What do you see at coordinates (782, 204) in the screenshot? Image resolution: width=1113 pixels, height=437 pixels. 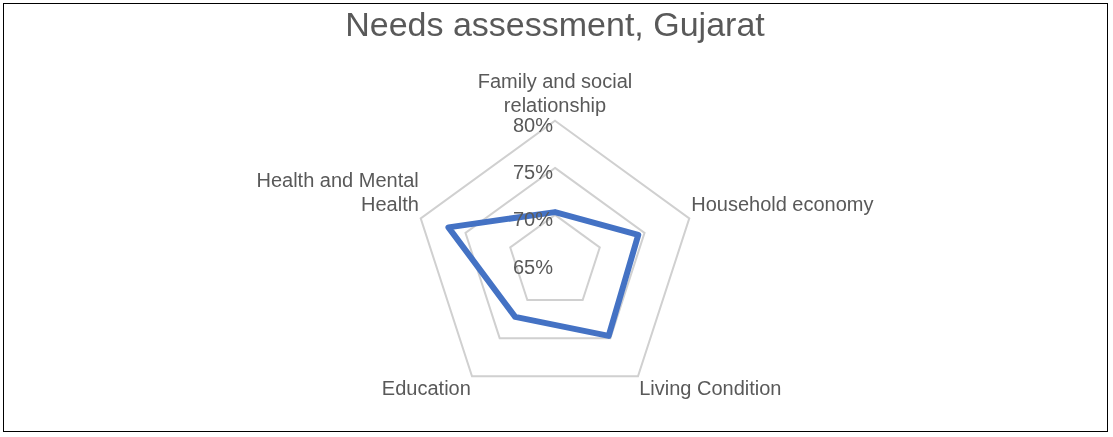 I see `spoke-label: Household economy` at bounding box center [782, 204].